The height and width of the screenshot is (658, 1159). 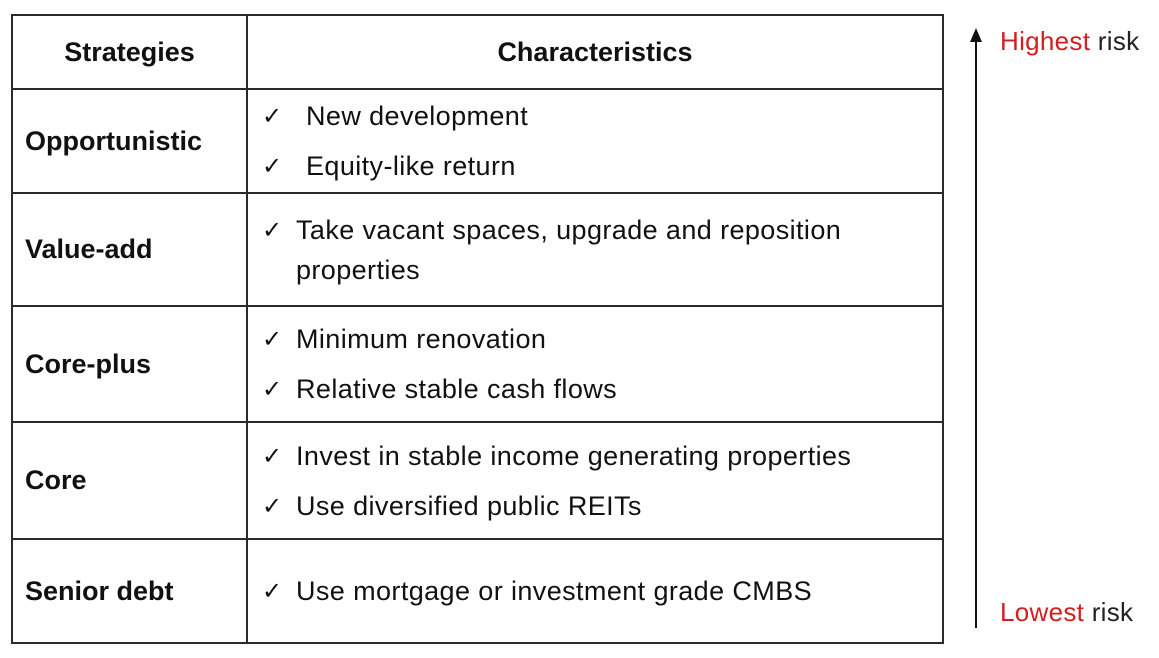 I want to click on lowest-word: Lowest, so click(x=1042, y=612).